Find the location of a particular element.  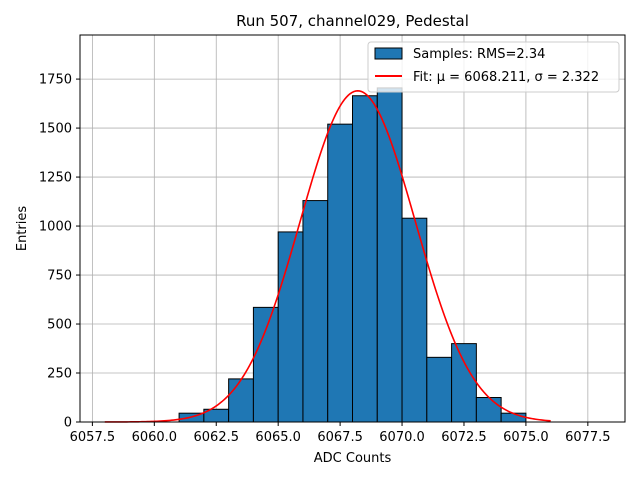

x-tick-label: 6070.0 is located at coordinates (402, 437).